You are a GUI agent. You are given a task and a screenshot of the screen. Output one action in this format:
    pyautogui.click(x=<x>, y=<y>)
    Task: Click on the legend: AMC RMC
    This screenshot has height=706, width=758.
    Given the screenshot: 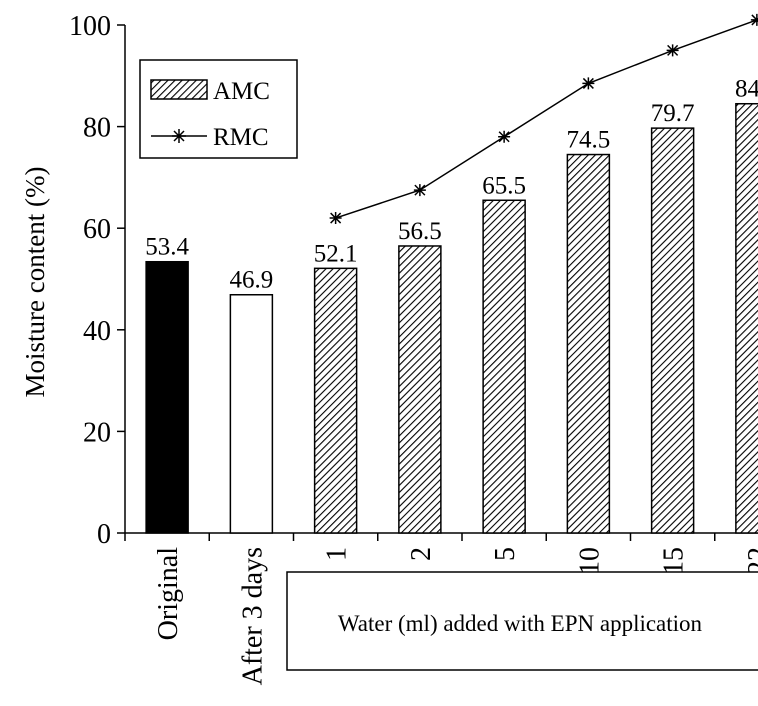 What is the action you would take?
    pyautogui.click(x=218, y=109)
    